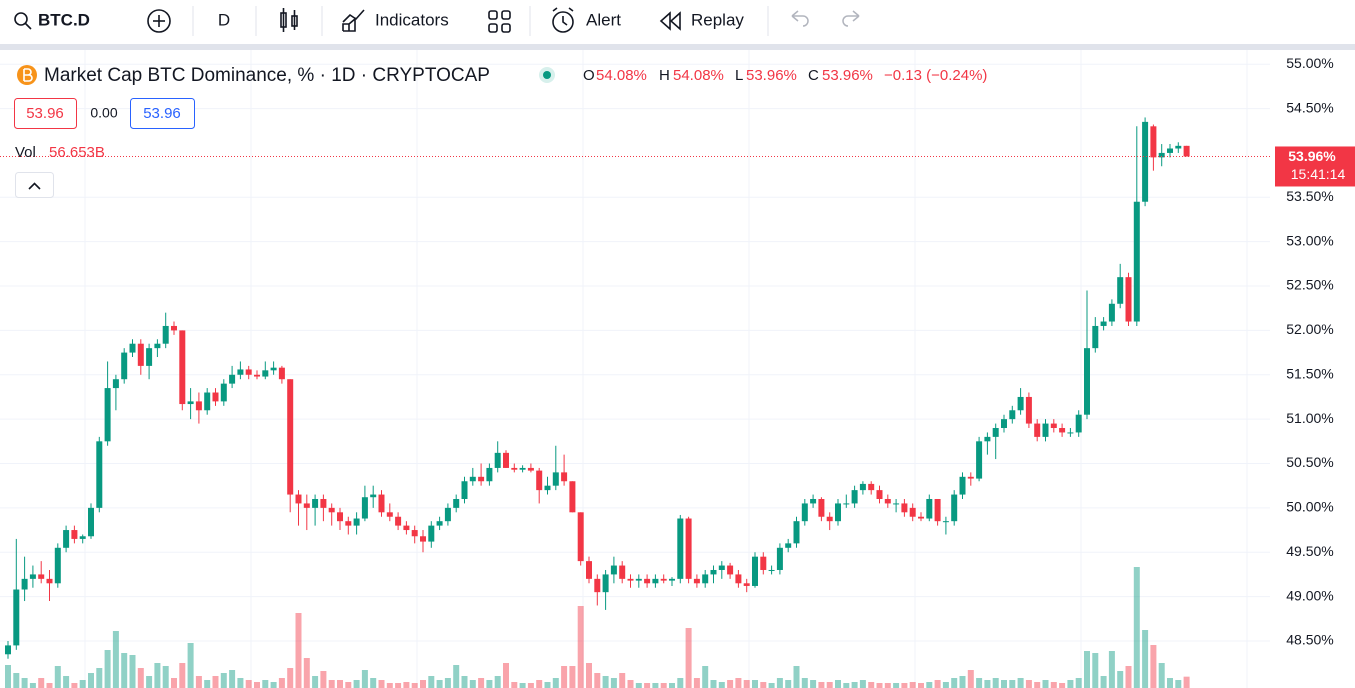 The width and height of the screenshot is (1355, 688). What do you see at coordinates (851, 18) in the screenshot?
I see `redo-button` at bounding box center [851, 18].